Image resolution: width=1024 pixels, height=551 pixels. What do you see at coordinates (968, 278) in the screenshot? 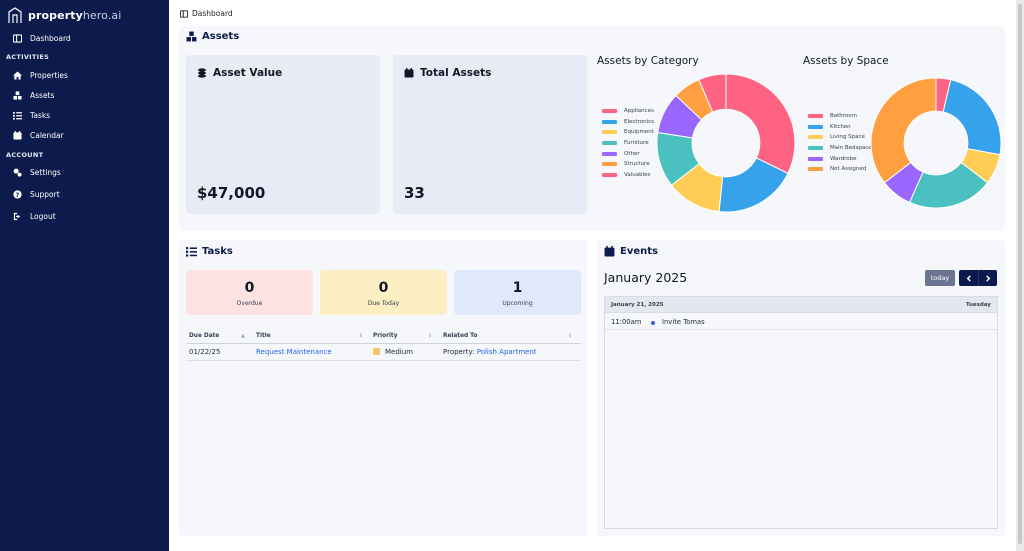
I see `prev-button` at bounding box center [968, 278].